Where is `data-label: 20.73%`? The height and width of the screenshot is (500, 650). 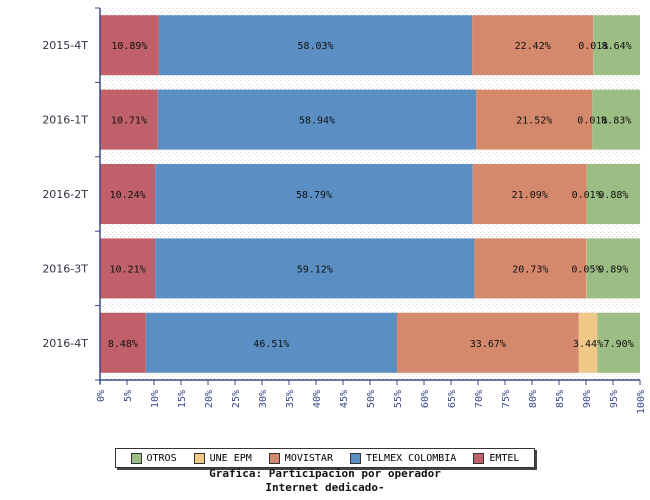
data-label: 20.73% is located at coordinates (530, 269).